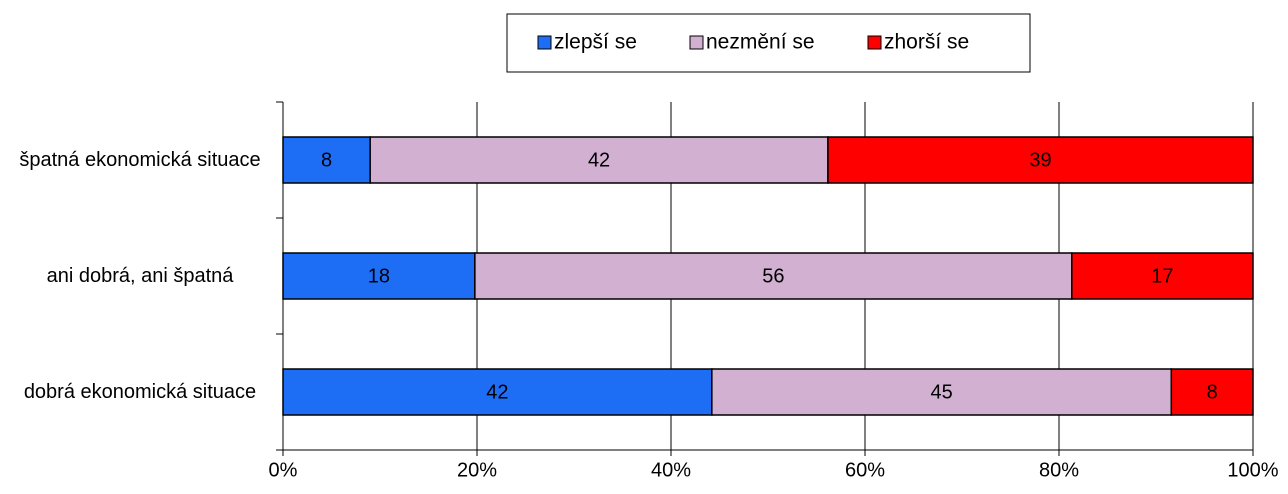 The width and height of the screenshot is (1288, 494). I want to click on x-tick-label: 60%, so click(865, 470).